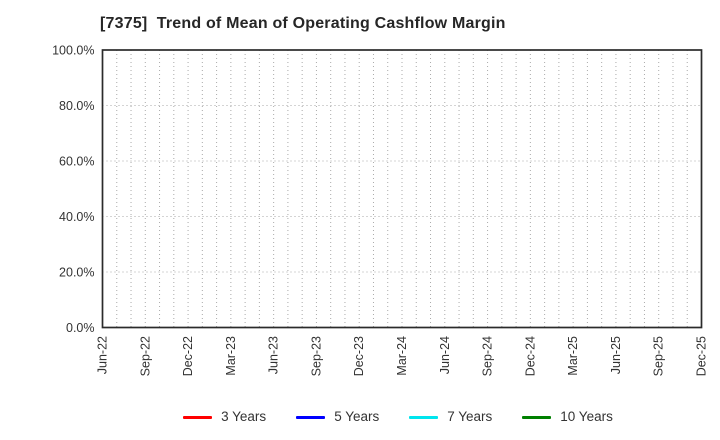 This screenshot has height=440, width=720. I want to click on legend-label: 10 Years, so click(586, 416).